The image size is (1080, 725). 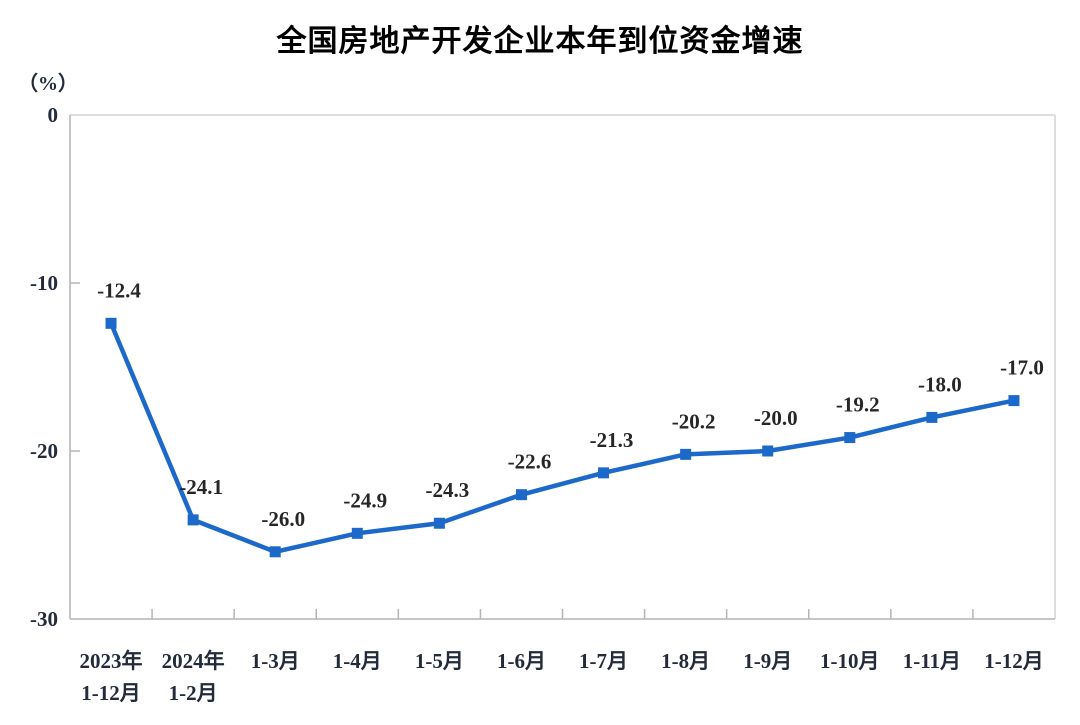 I want to click on data-point-label: -17.0, so click(x=1022, y=368).